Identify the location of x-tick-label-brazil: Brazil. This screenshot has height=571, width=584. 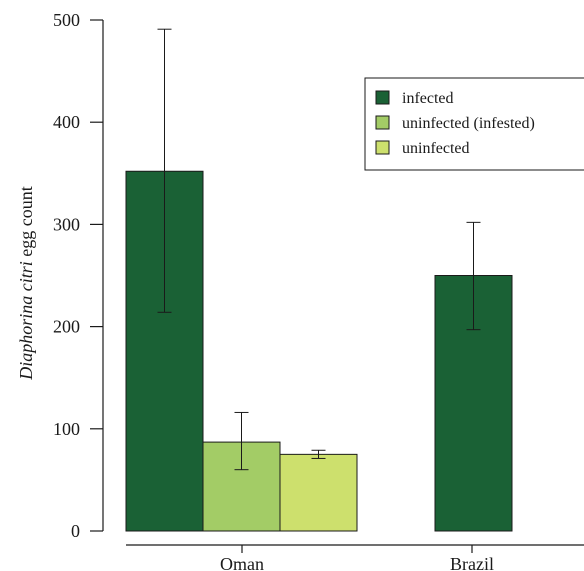
(472, 562).